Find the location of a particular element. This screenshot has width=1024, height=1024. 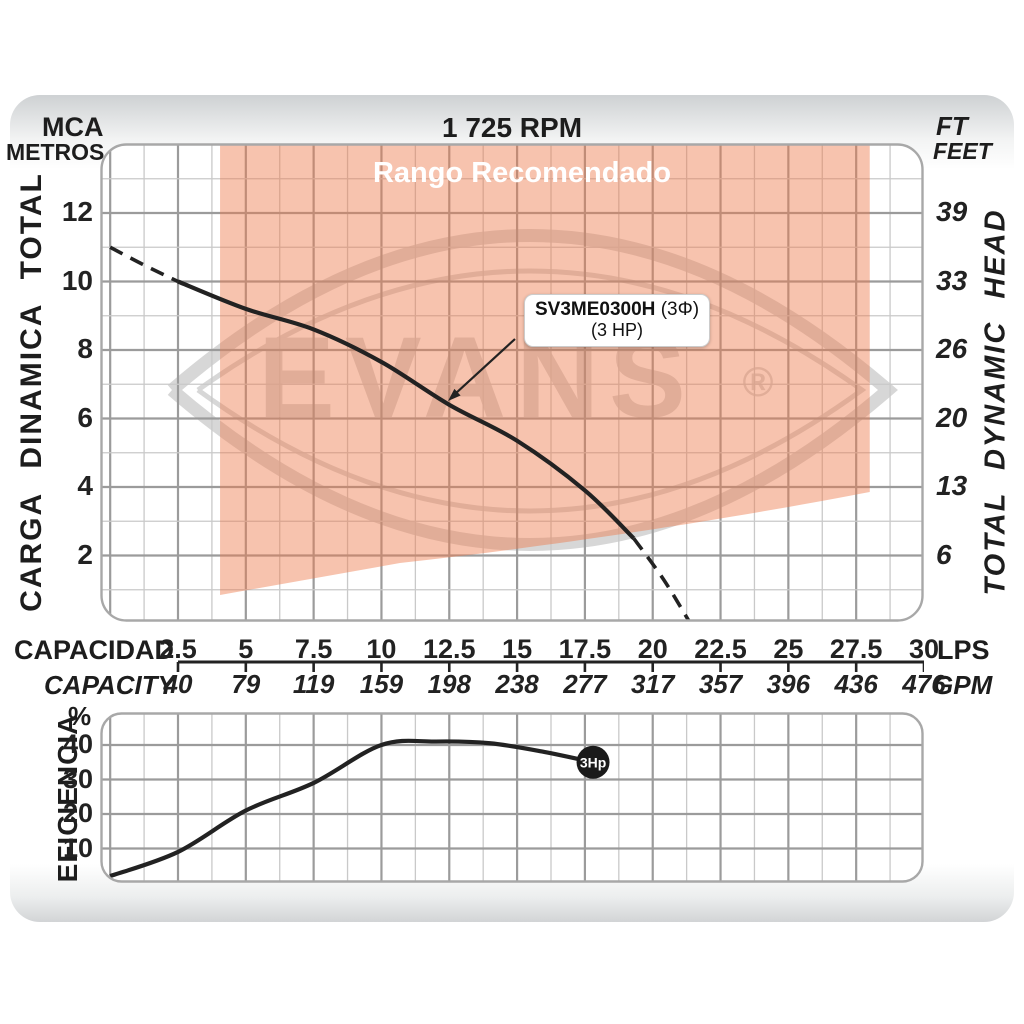

tick-label: 159 is located at coordinates (381, 684).